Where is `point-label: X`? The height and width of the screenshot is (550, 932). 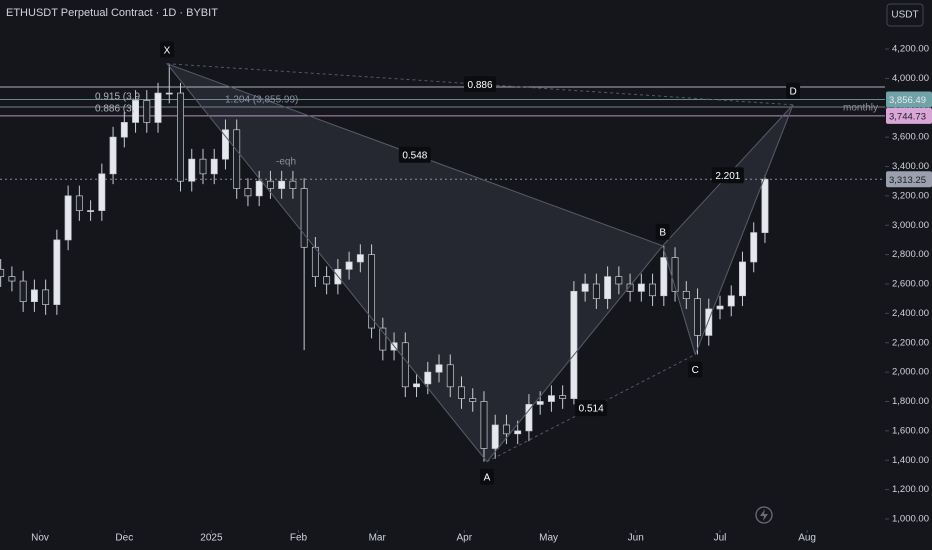 point-label: X is located at coordinates (167, 50).